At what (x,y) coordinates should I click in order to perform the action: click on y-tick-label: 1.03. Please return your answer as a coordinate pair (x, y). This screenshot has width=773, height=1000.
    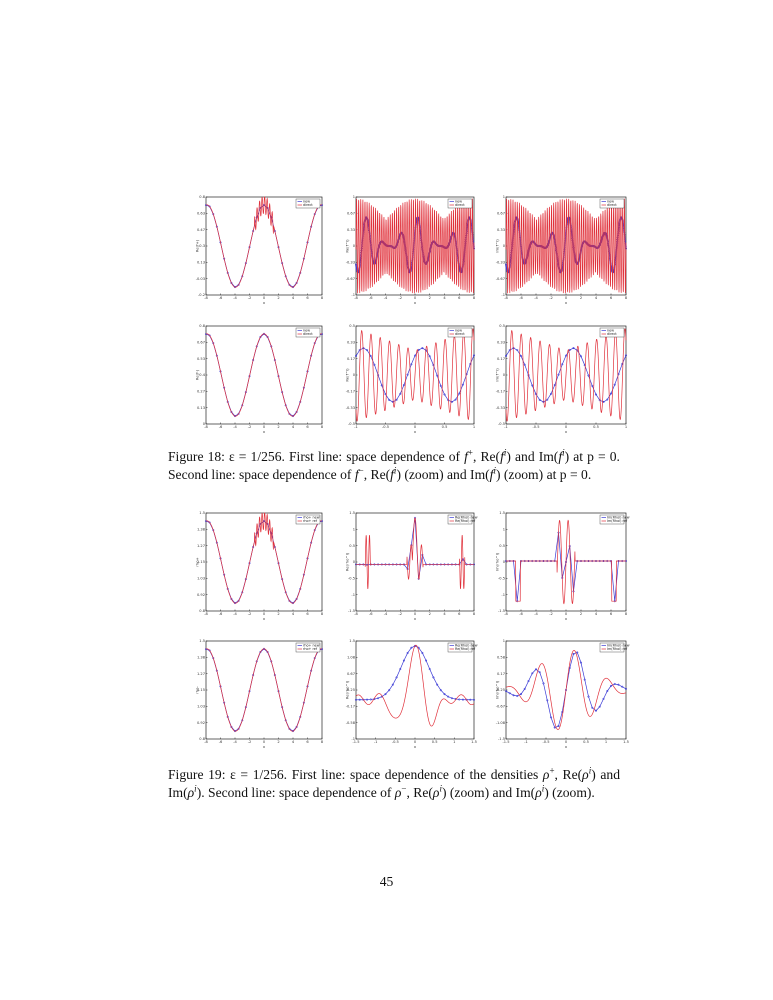
    Looking at the image, I should click on (201, 579).